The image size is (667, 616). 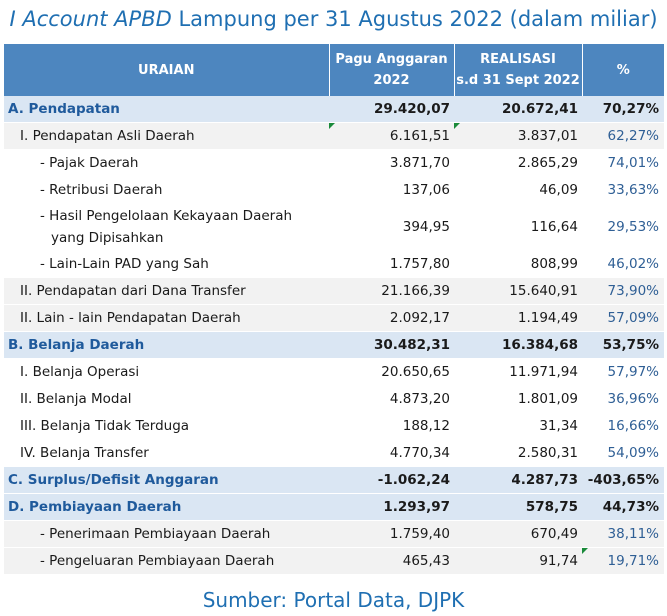 What do you see at coordinates (623, 318) in the screenshot?
I see `row-pct: 57,09%` at bounding box center [623, 318].